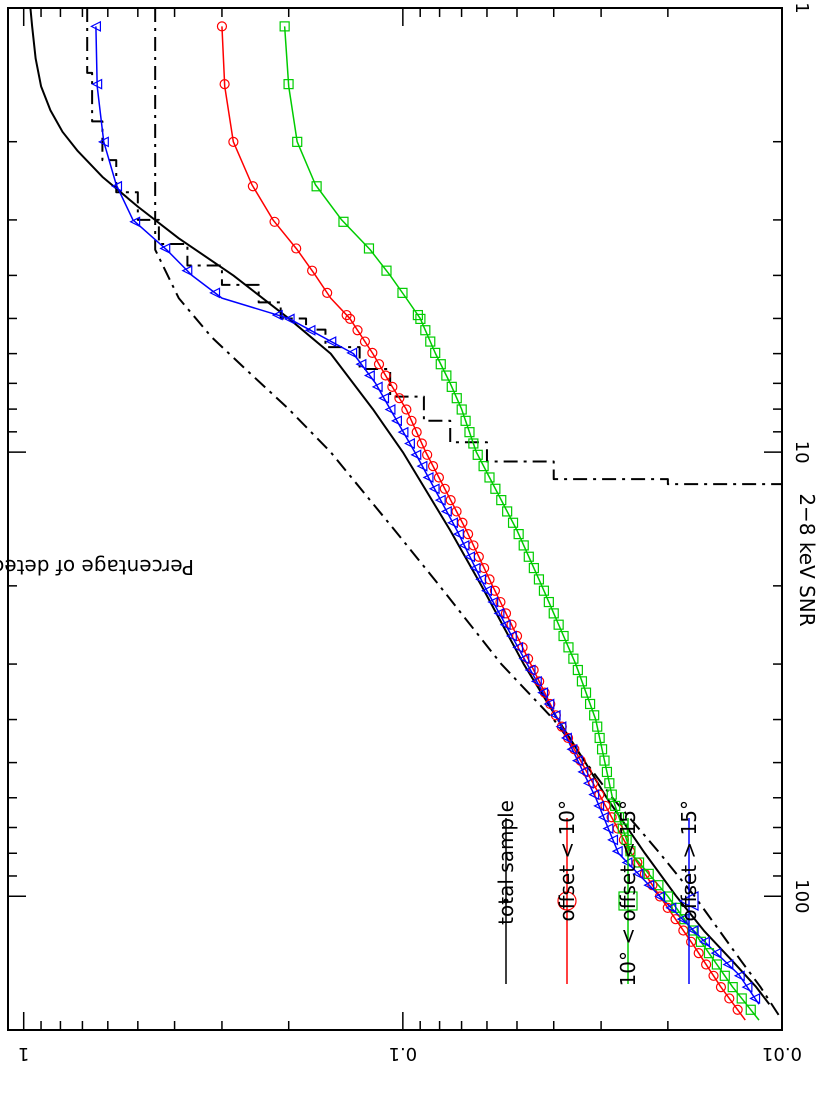 The width and height of the screenshot is (830, 1120). Describe the element at coordinates (97, 567) in the screenshot. I see `y-axis-label: Percentage of detections (> SNR)` at that location.